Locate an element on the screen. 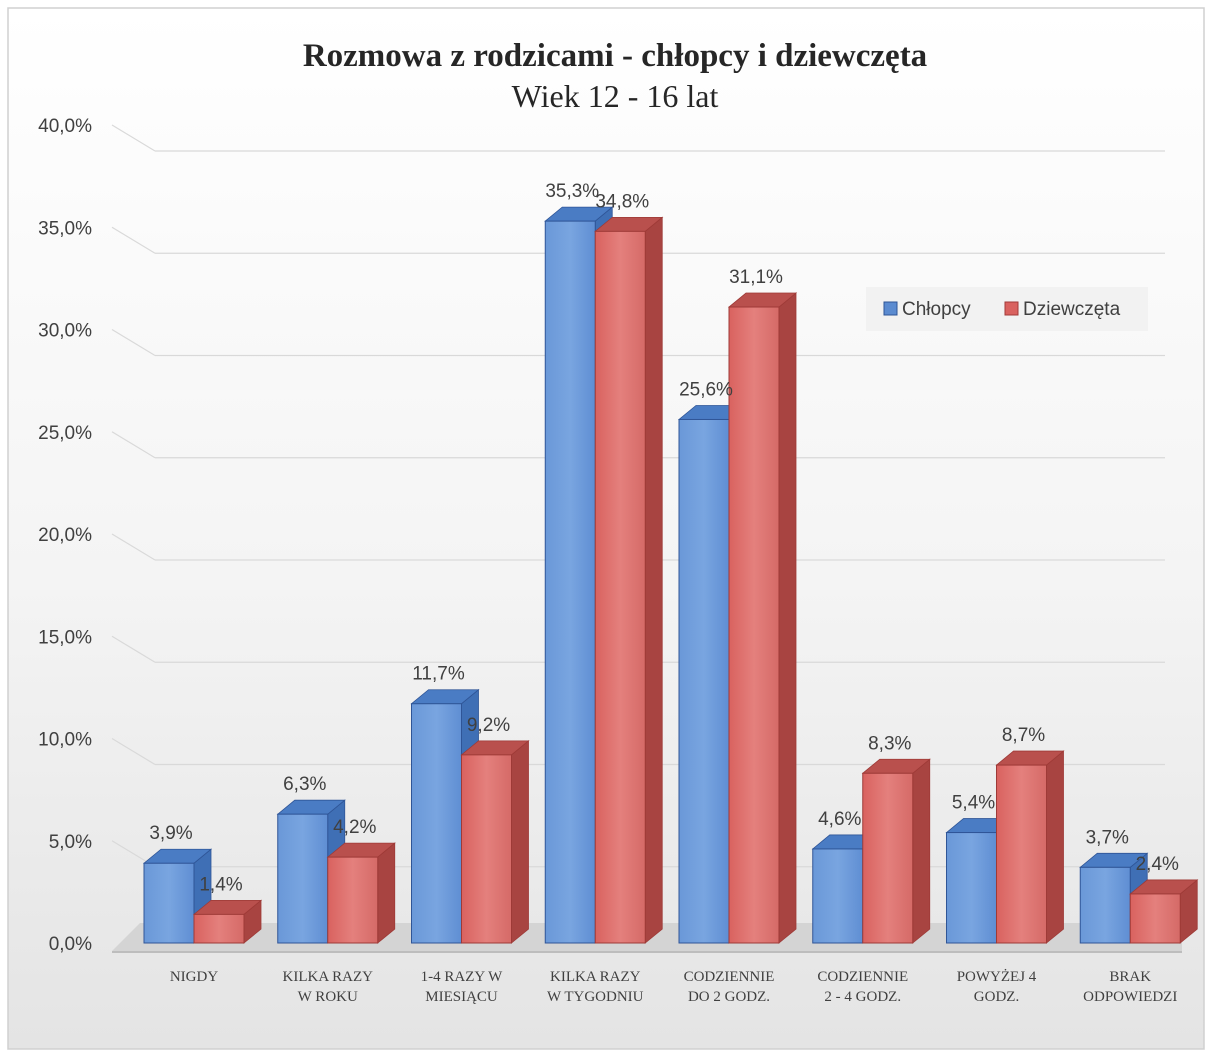  y-tick-label: 40,0% is located at coordinates (65, 126).